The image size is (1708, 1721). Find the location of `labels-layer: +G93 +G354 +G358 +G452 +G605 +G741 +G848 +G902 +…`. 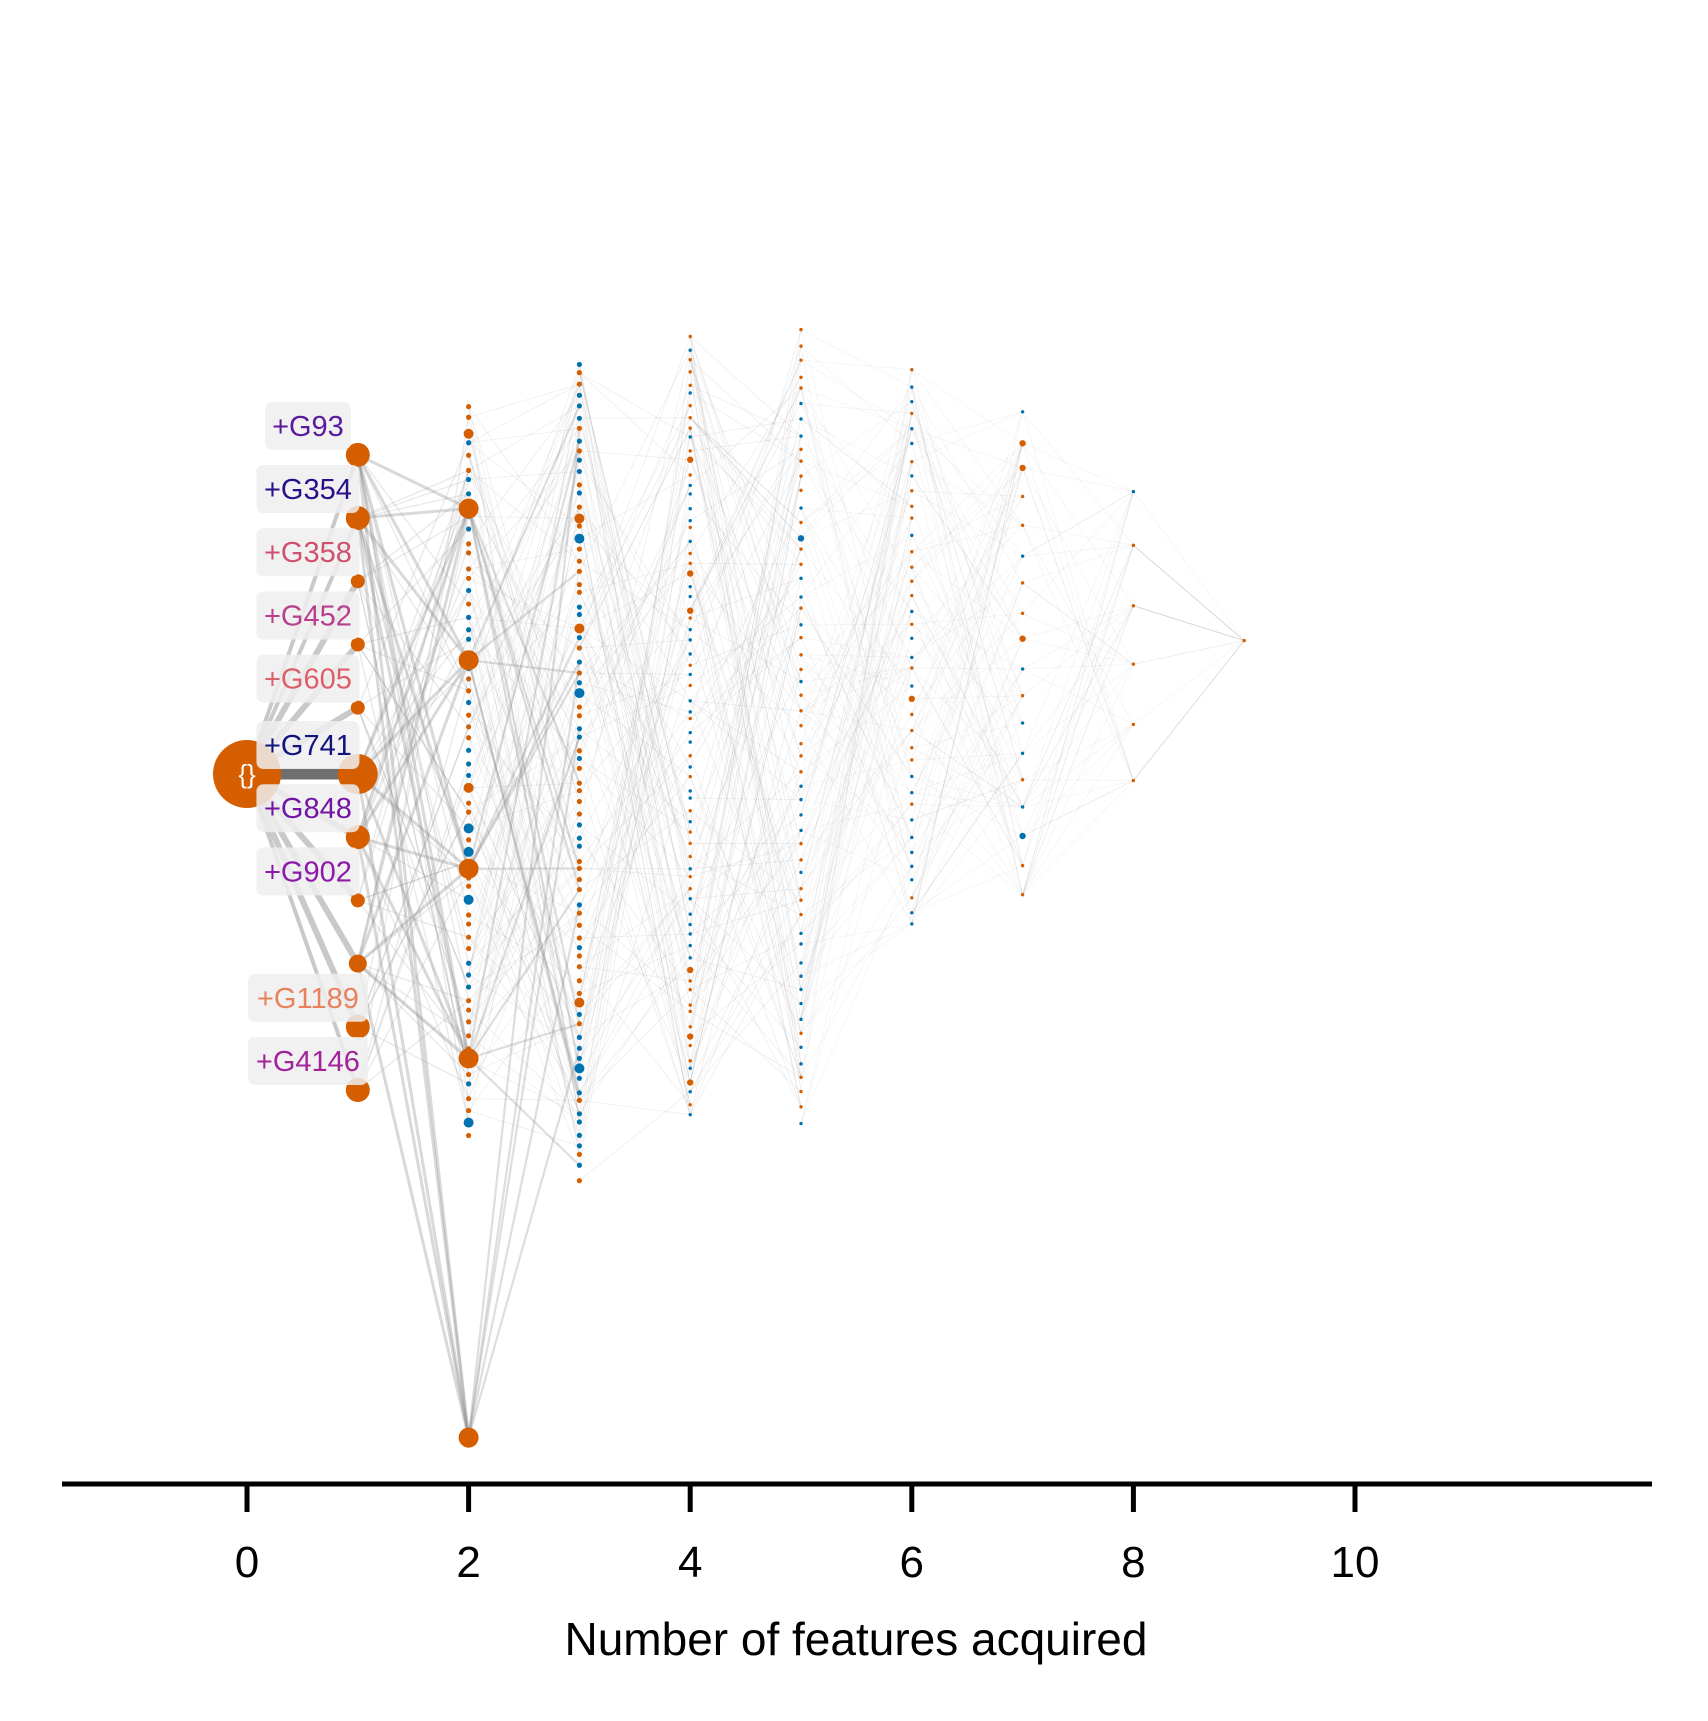

labels-layer: +G93 +G354 +G358 +G452 +G605 +G741 +G848 +G902 +… is located at coordinates (307, 743).